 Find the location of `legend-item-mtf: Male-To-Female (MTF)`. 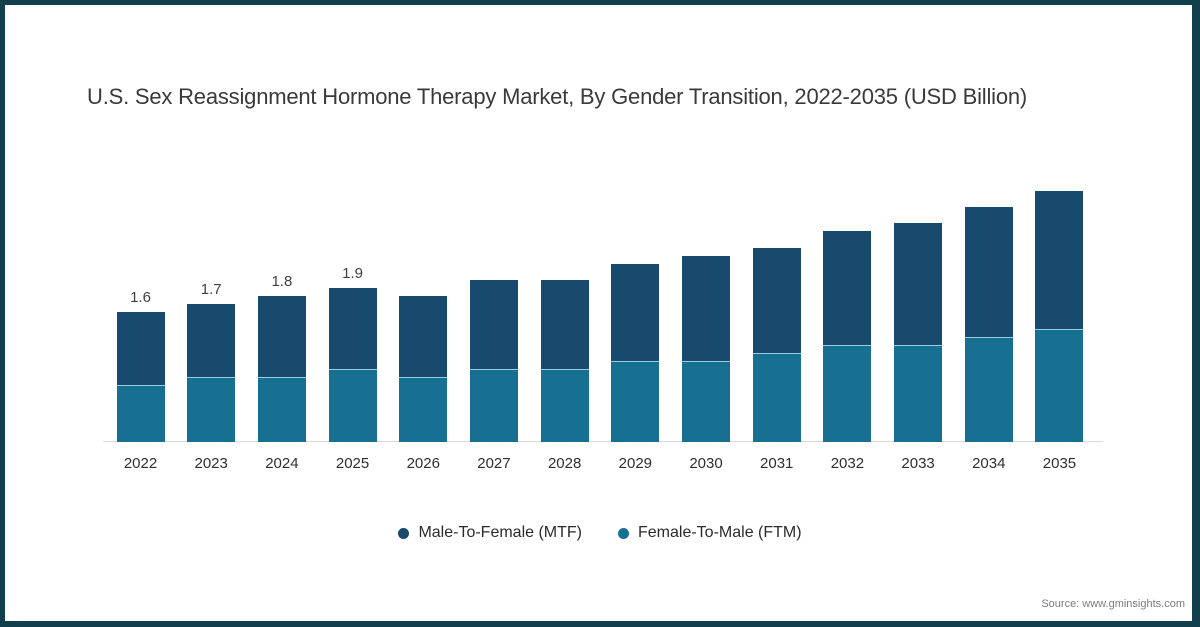

legend-item-mtf: Male-To-Female (MTF) is located at coordinates (490, 533).